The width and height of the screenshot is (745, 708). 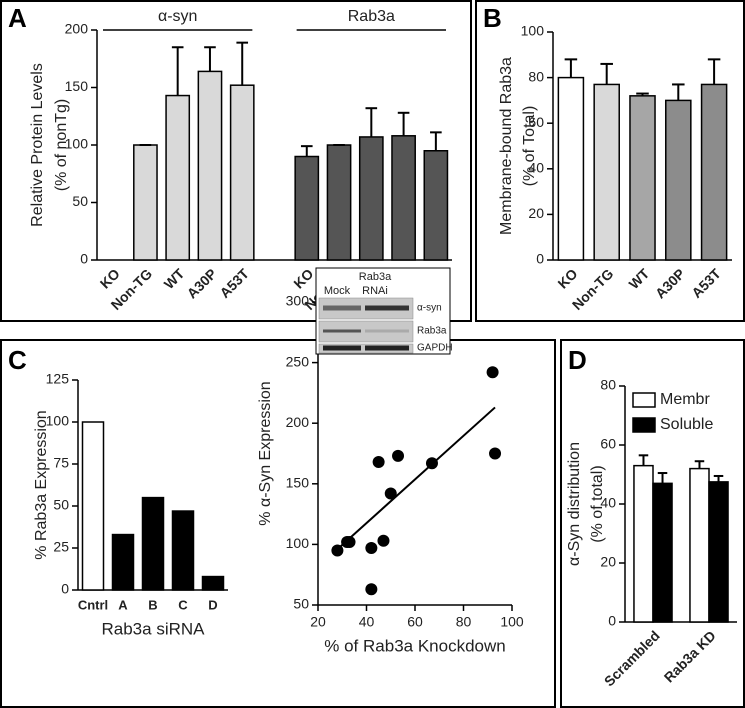 What do you see at coordinates (177, 16) in the screenshot?
I see `group-label: α-syn` at bounding box center [177, 16].